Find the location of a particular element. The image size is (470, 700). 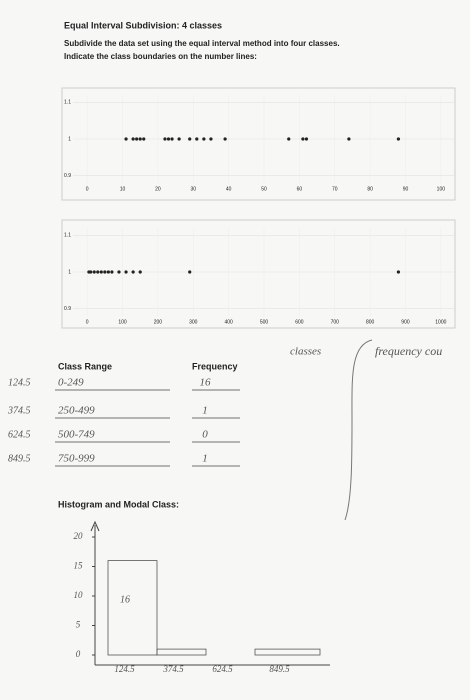

y-tick-label: 5 is located at coordinates (78, 625).